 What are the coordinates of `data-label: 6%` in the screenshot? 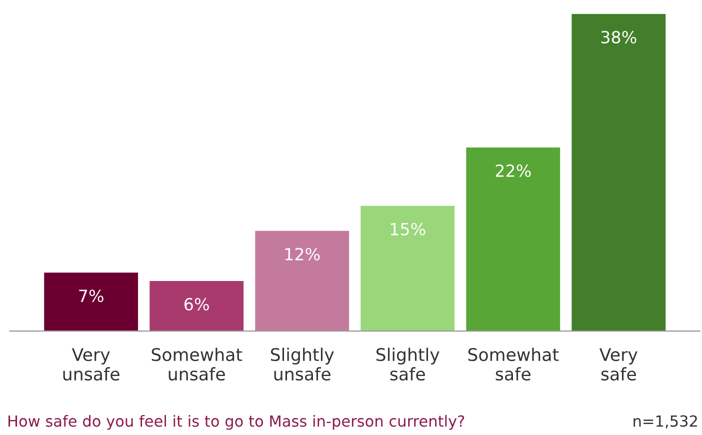 It's located at (196, 304).